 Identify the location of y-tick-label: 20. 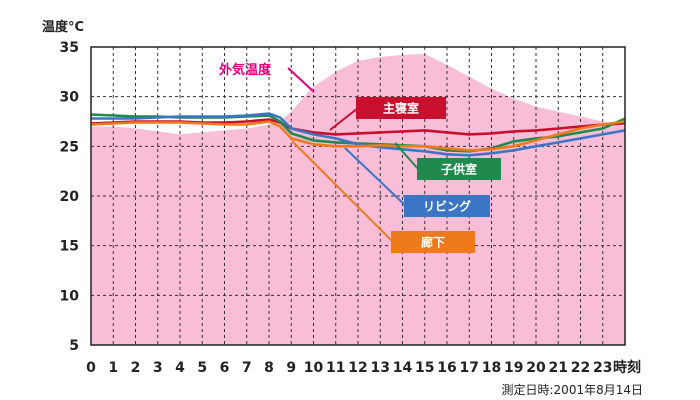
(70, 197).